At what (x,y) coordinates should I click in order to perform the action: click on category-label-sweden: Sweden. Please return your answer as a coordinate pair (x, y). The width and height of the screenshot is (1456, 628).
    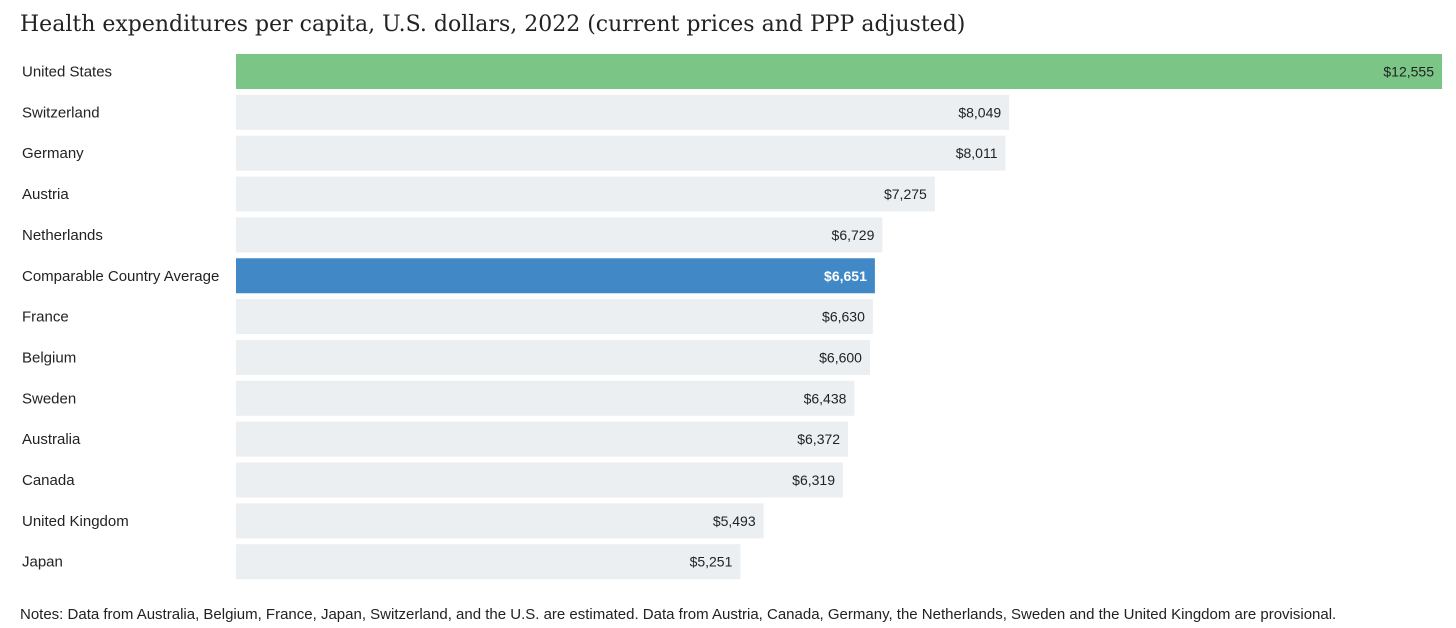
    Looking at the image, I should click on (49, 398).